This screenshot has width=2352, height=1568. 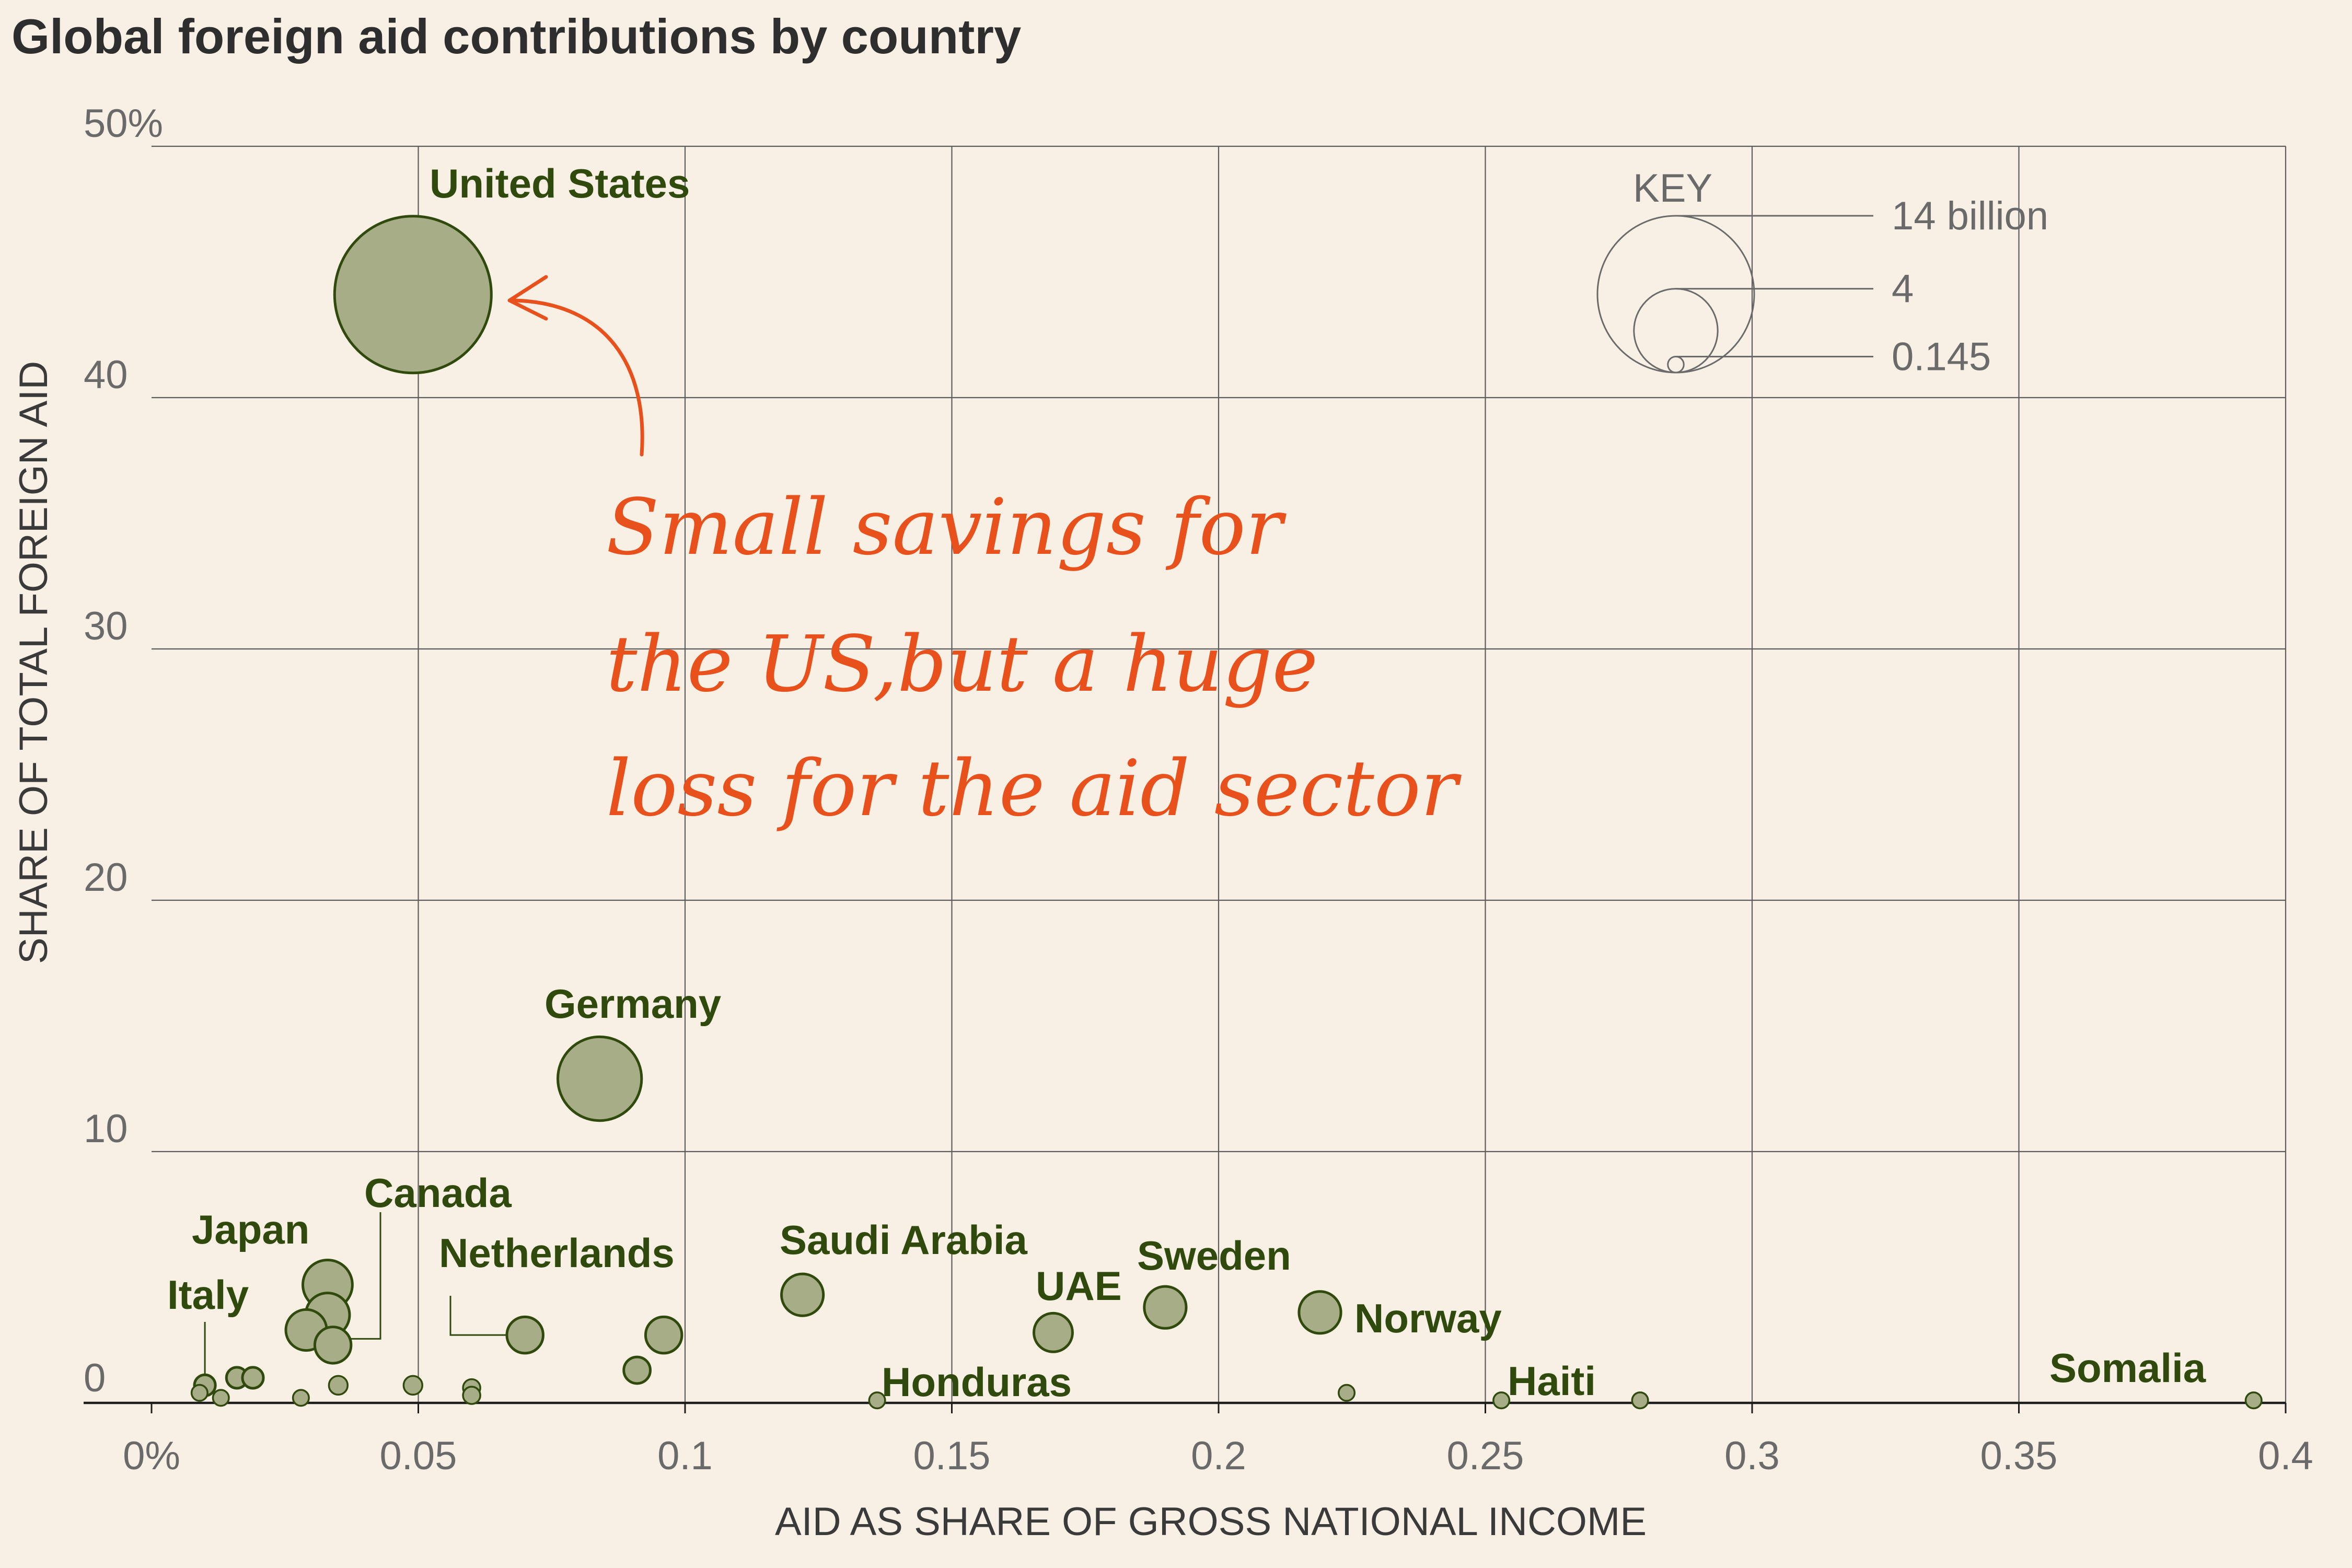 I want to click on bubble-saudi-arabia, so click(x=802, y=1294).